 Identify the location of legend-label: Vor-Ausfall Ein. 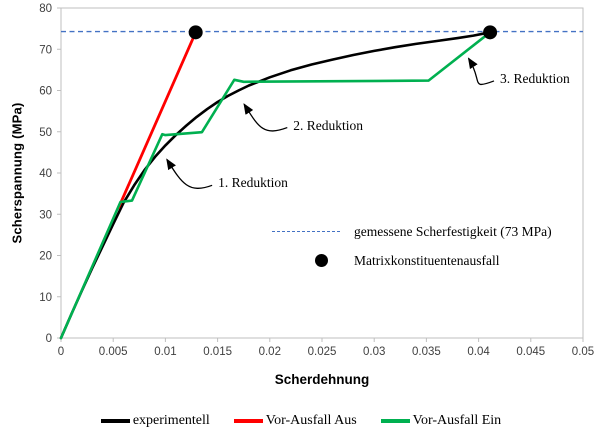
(457, 420).